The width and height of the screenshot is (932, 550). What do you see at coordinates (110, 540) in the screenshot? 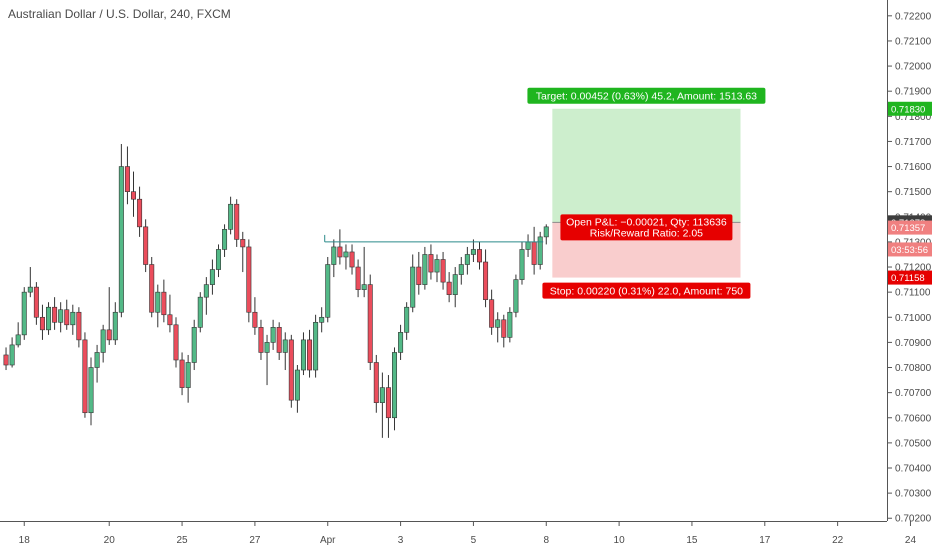
I see `x-tick-label: 20` at bounding box center [110, 540].